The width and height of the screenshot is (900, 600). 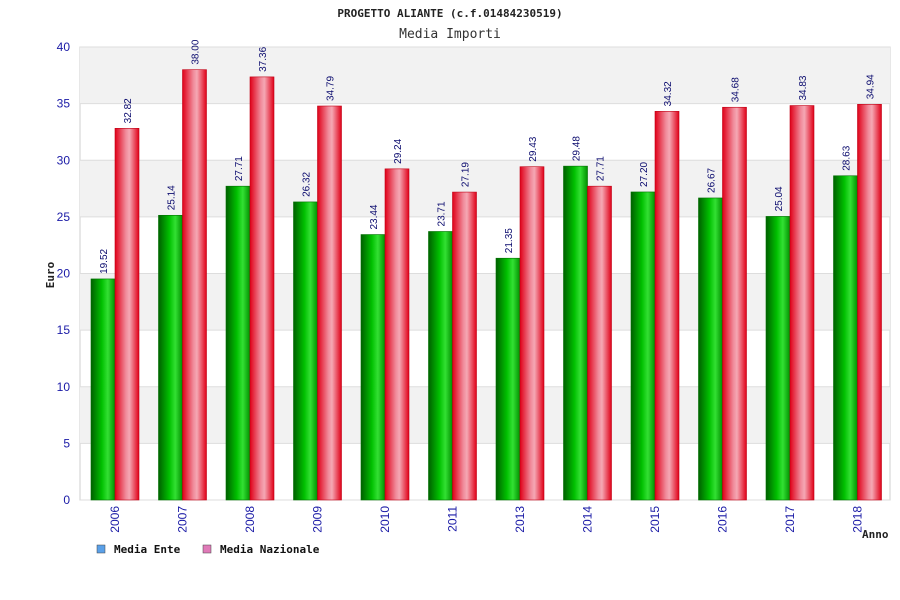 I want to click on bar-media-nazionale-2016, so click(x=734, y=303).